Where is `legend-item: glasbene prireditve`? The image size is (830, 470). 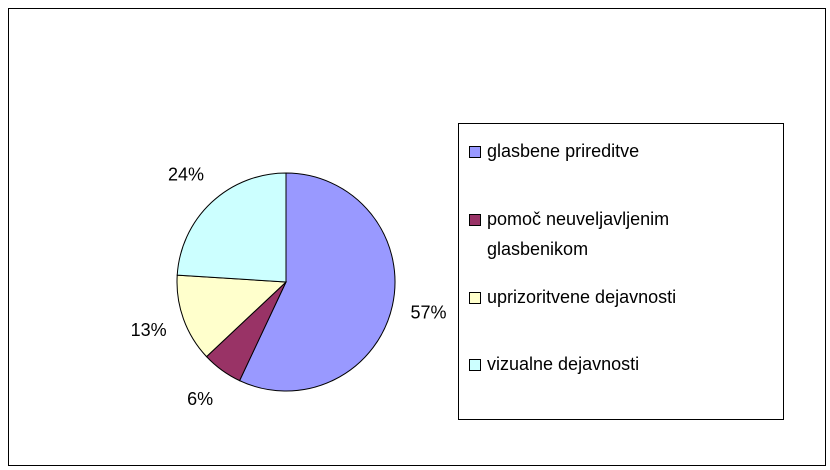 legend-item: glasbene prireditve is located at coordinates (619, 151).